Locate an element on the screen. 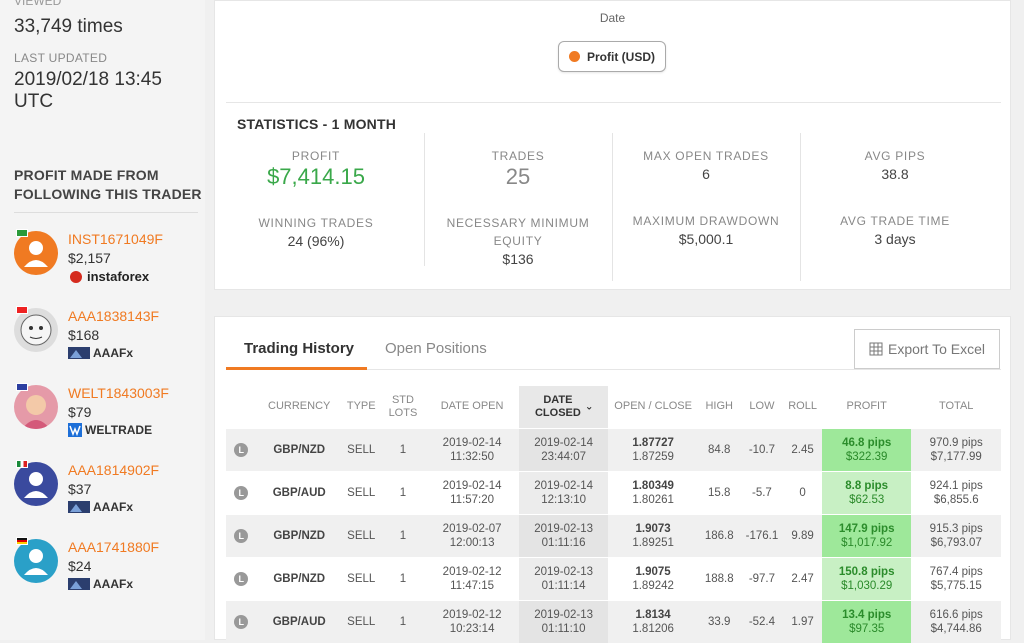  viewed-label: VIEWED is located at coordinates (38, 4).